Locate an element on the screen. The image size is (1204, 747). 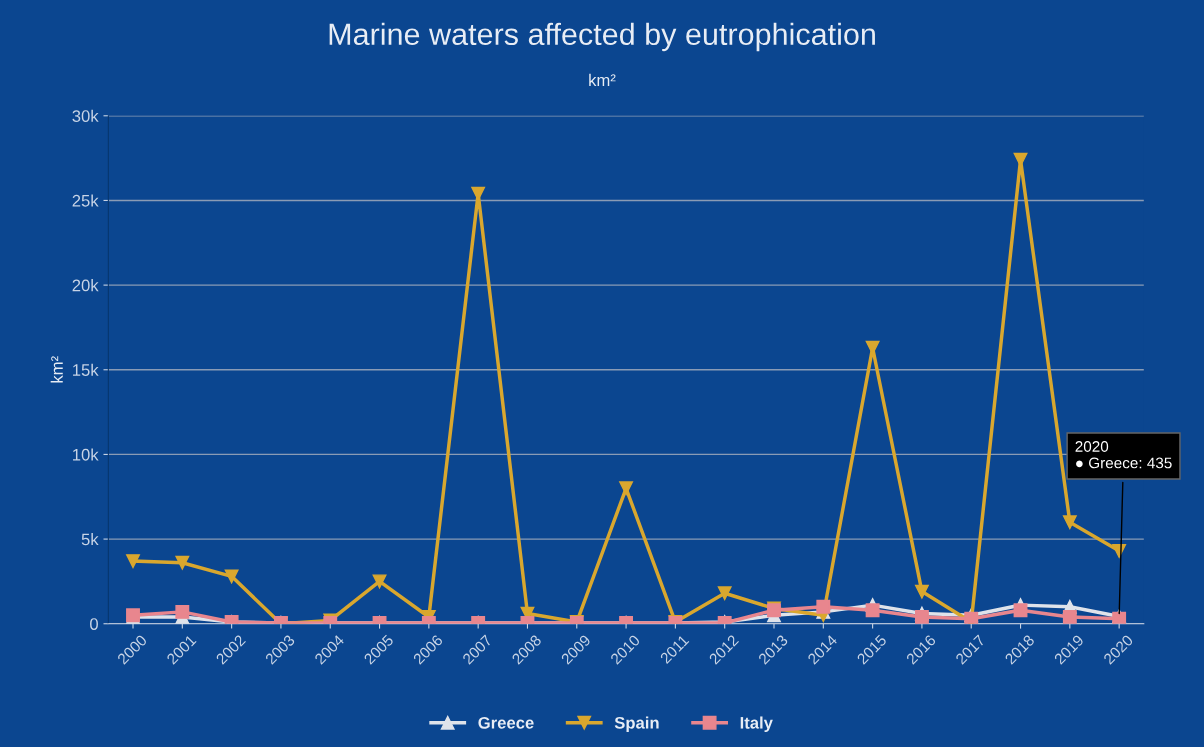
y-tick-label: 10k is located at coordinates (86, 454).